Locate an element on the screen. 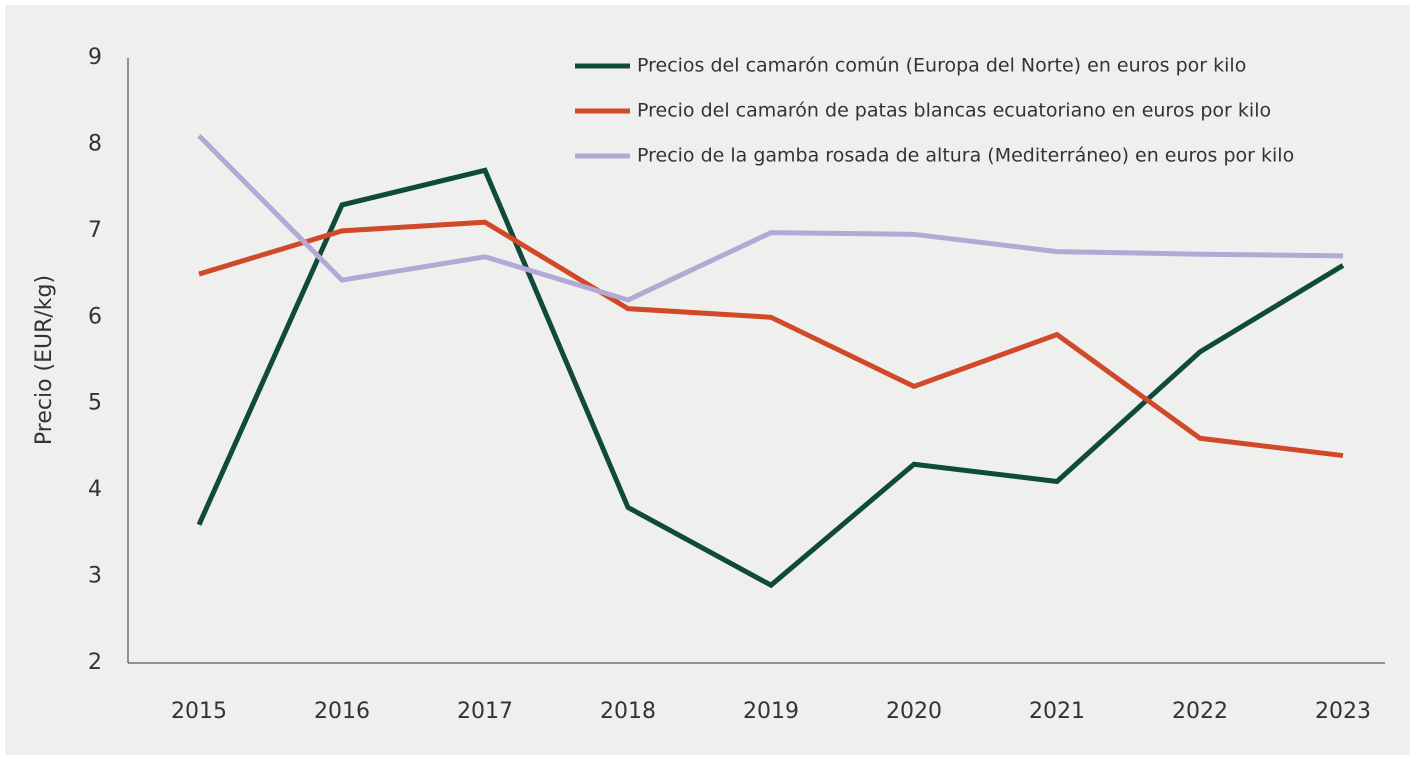 The height and width of the screenshot is (760, 1416). y-tick-label: 7 is located at coordinates (95, 230).